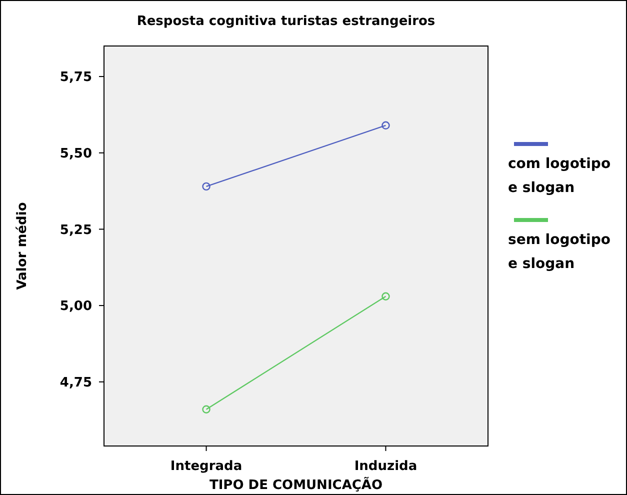 Image resolution: width=627 pixels, height=495 pixels. Describe the element at coordinates (559, 252) in the screenshot. I see `legend-label: sem logotipo e slogan` at that location.